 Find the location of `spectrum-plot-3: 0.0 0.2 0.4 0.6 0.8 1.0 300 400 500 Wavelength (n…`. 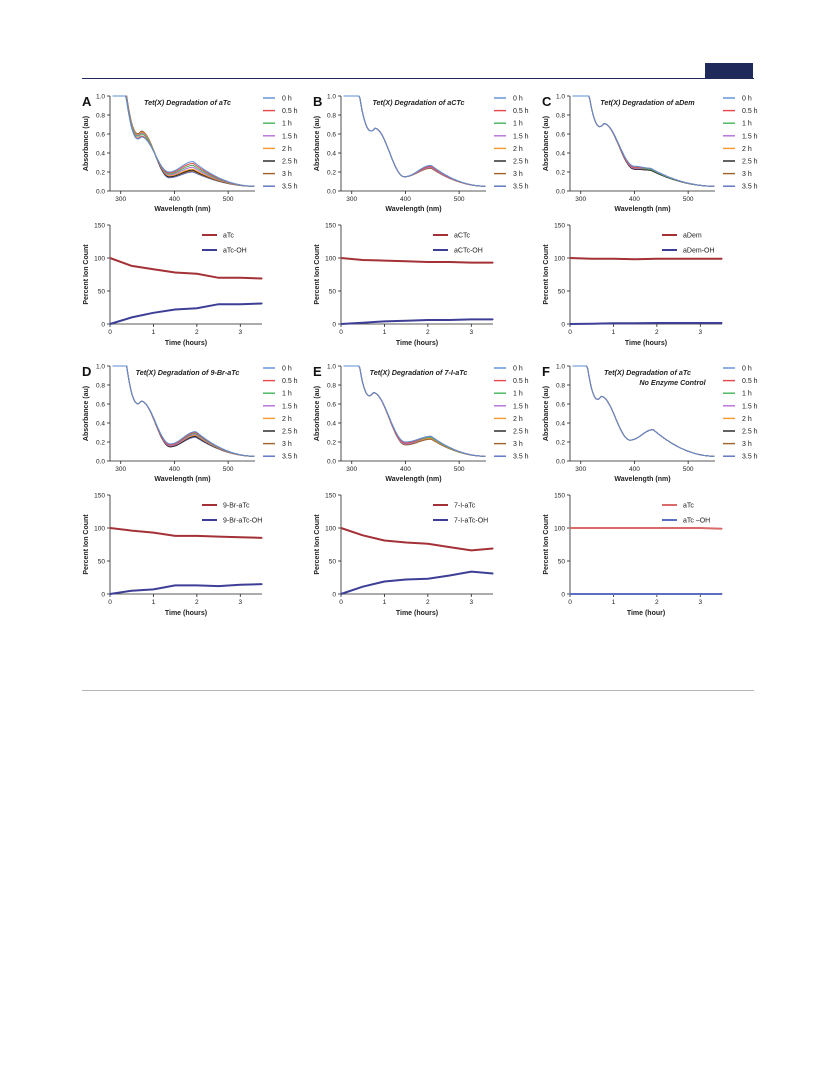

spectrum-plot-3: 0.0 0.2 0.4 0.6 0.8 1.0 300 400 500 Wavelength (n… is located at coordinates (190, 423).